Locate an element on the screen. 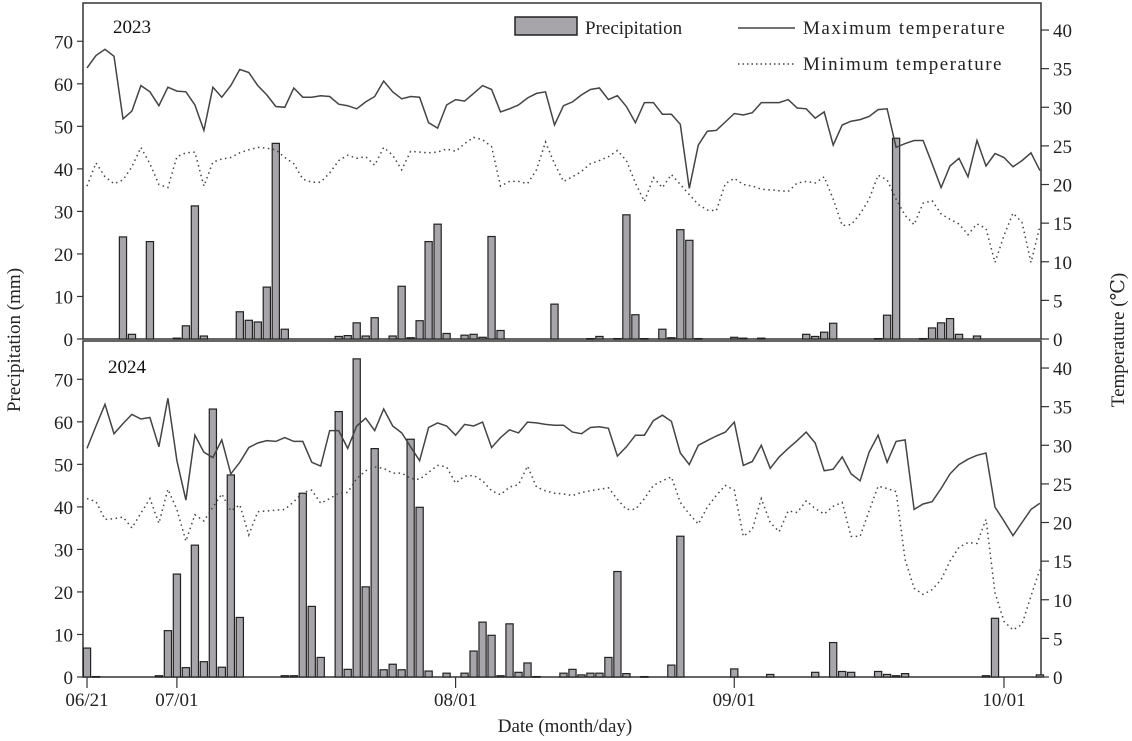 The width and height of the screenshot is (1132, 741). precip-bar-07/25 is located at coordinates (392, 670).